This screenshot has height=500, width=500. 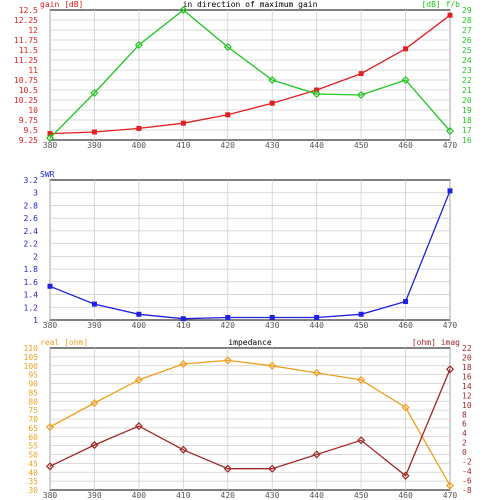 I want to click on right-tick-label: 14, so click(x=467, y=386).